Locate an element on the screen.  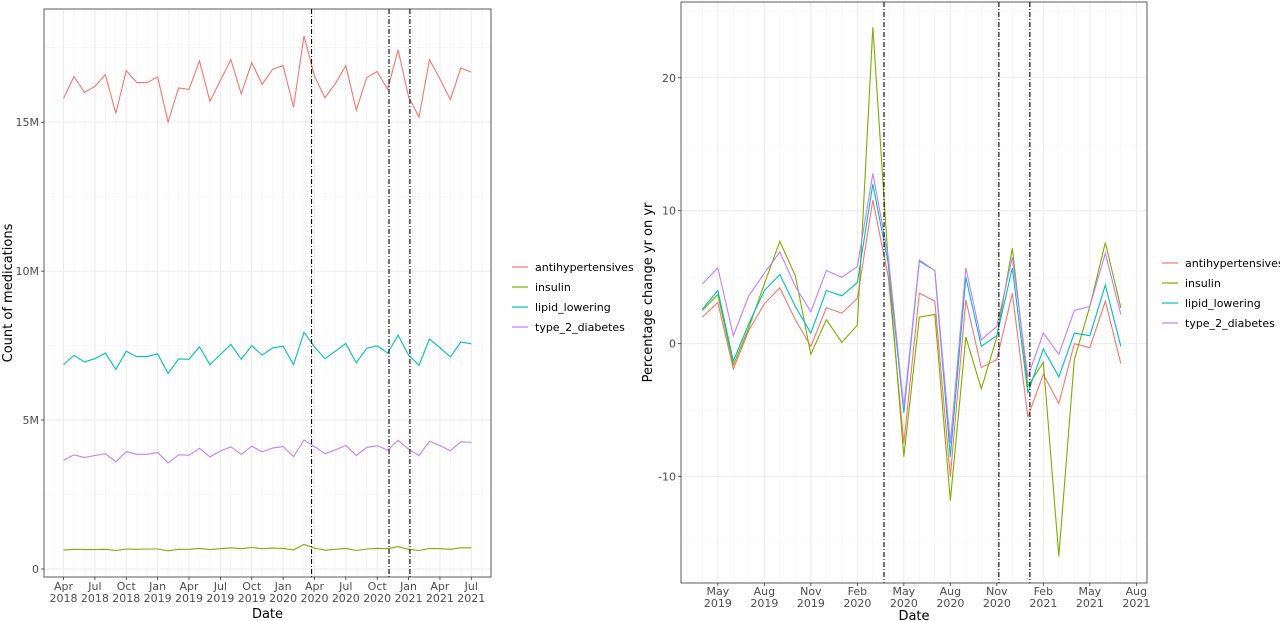
x-tick-label: May 2020 is located at coordinates (904, 597).